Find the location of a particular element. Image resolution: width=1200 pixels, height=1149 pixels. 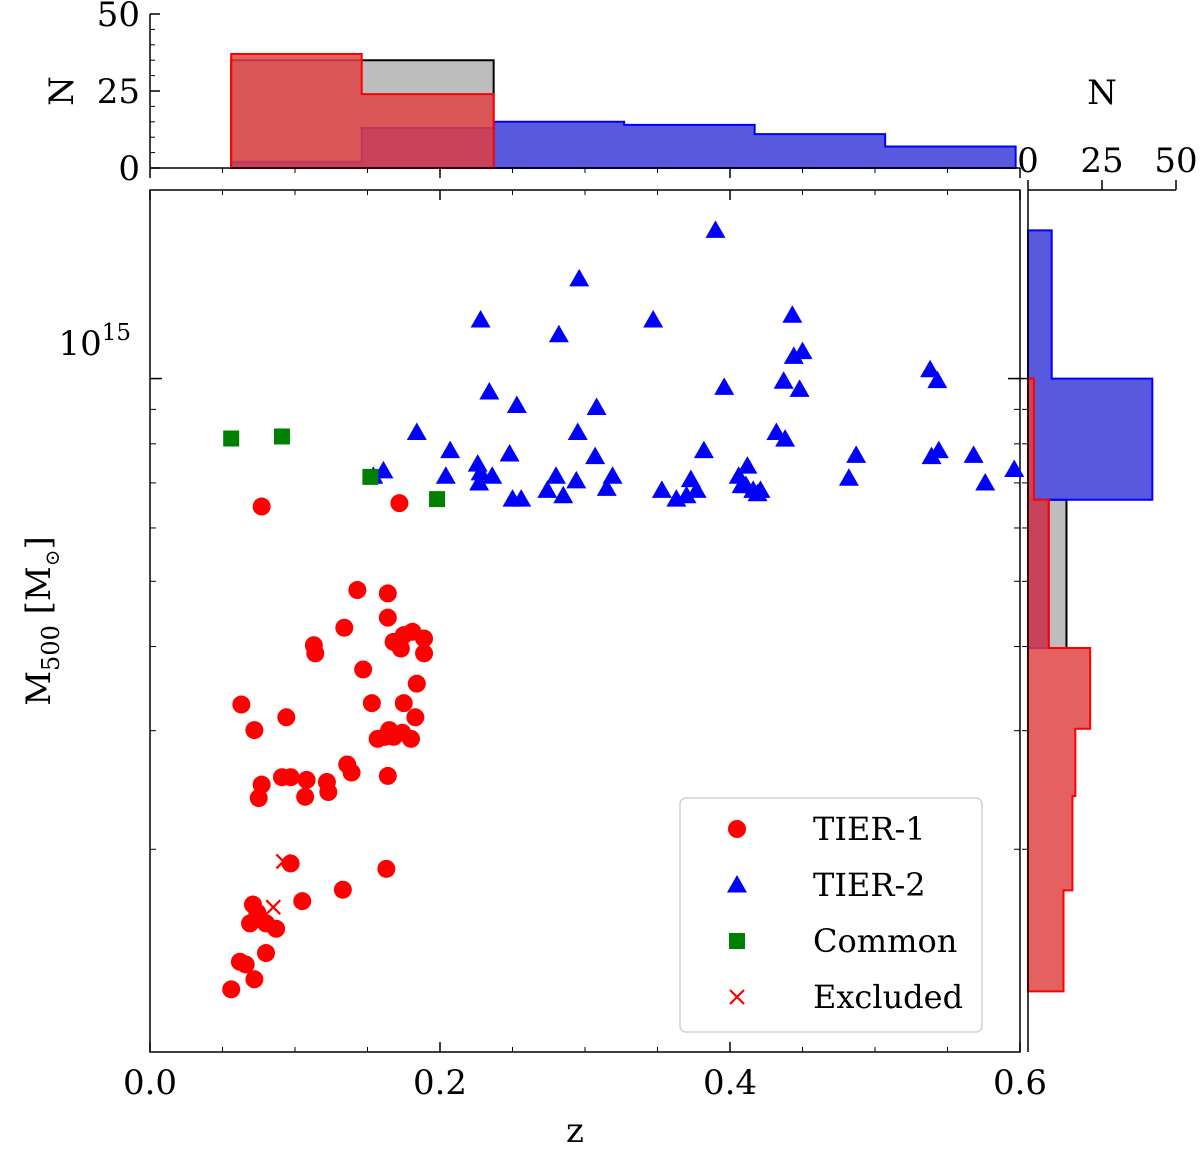

right-histogram-xlabel: N is located at coordinates (1102, 93).